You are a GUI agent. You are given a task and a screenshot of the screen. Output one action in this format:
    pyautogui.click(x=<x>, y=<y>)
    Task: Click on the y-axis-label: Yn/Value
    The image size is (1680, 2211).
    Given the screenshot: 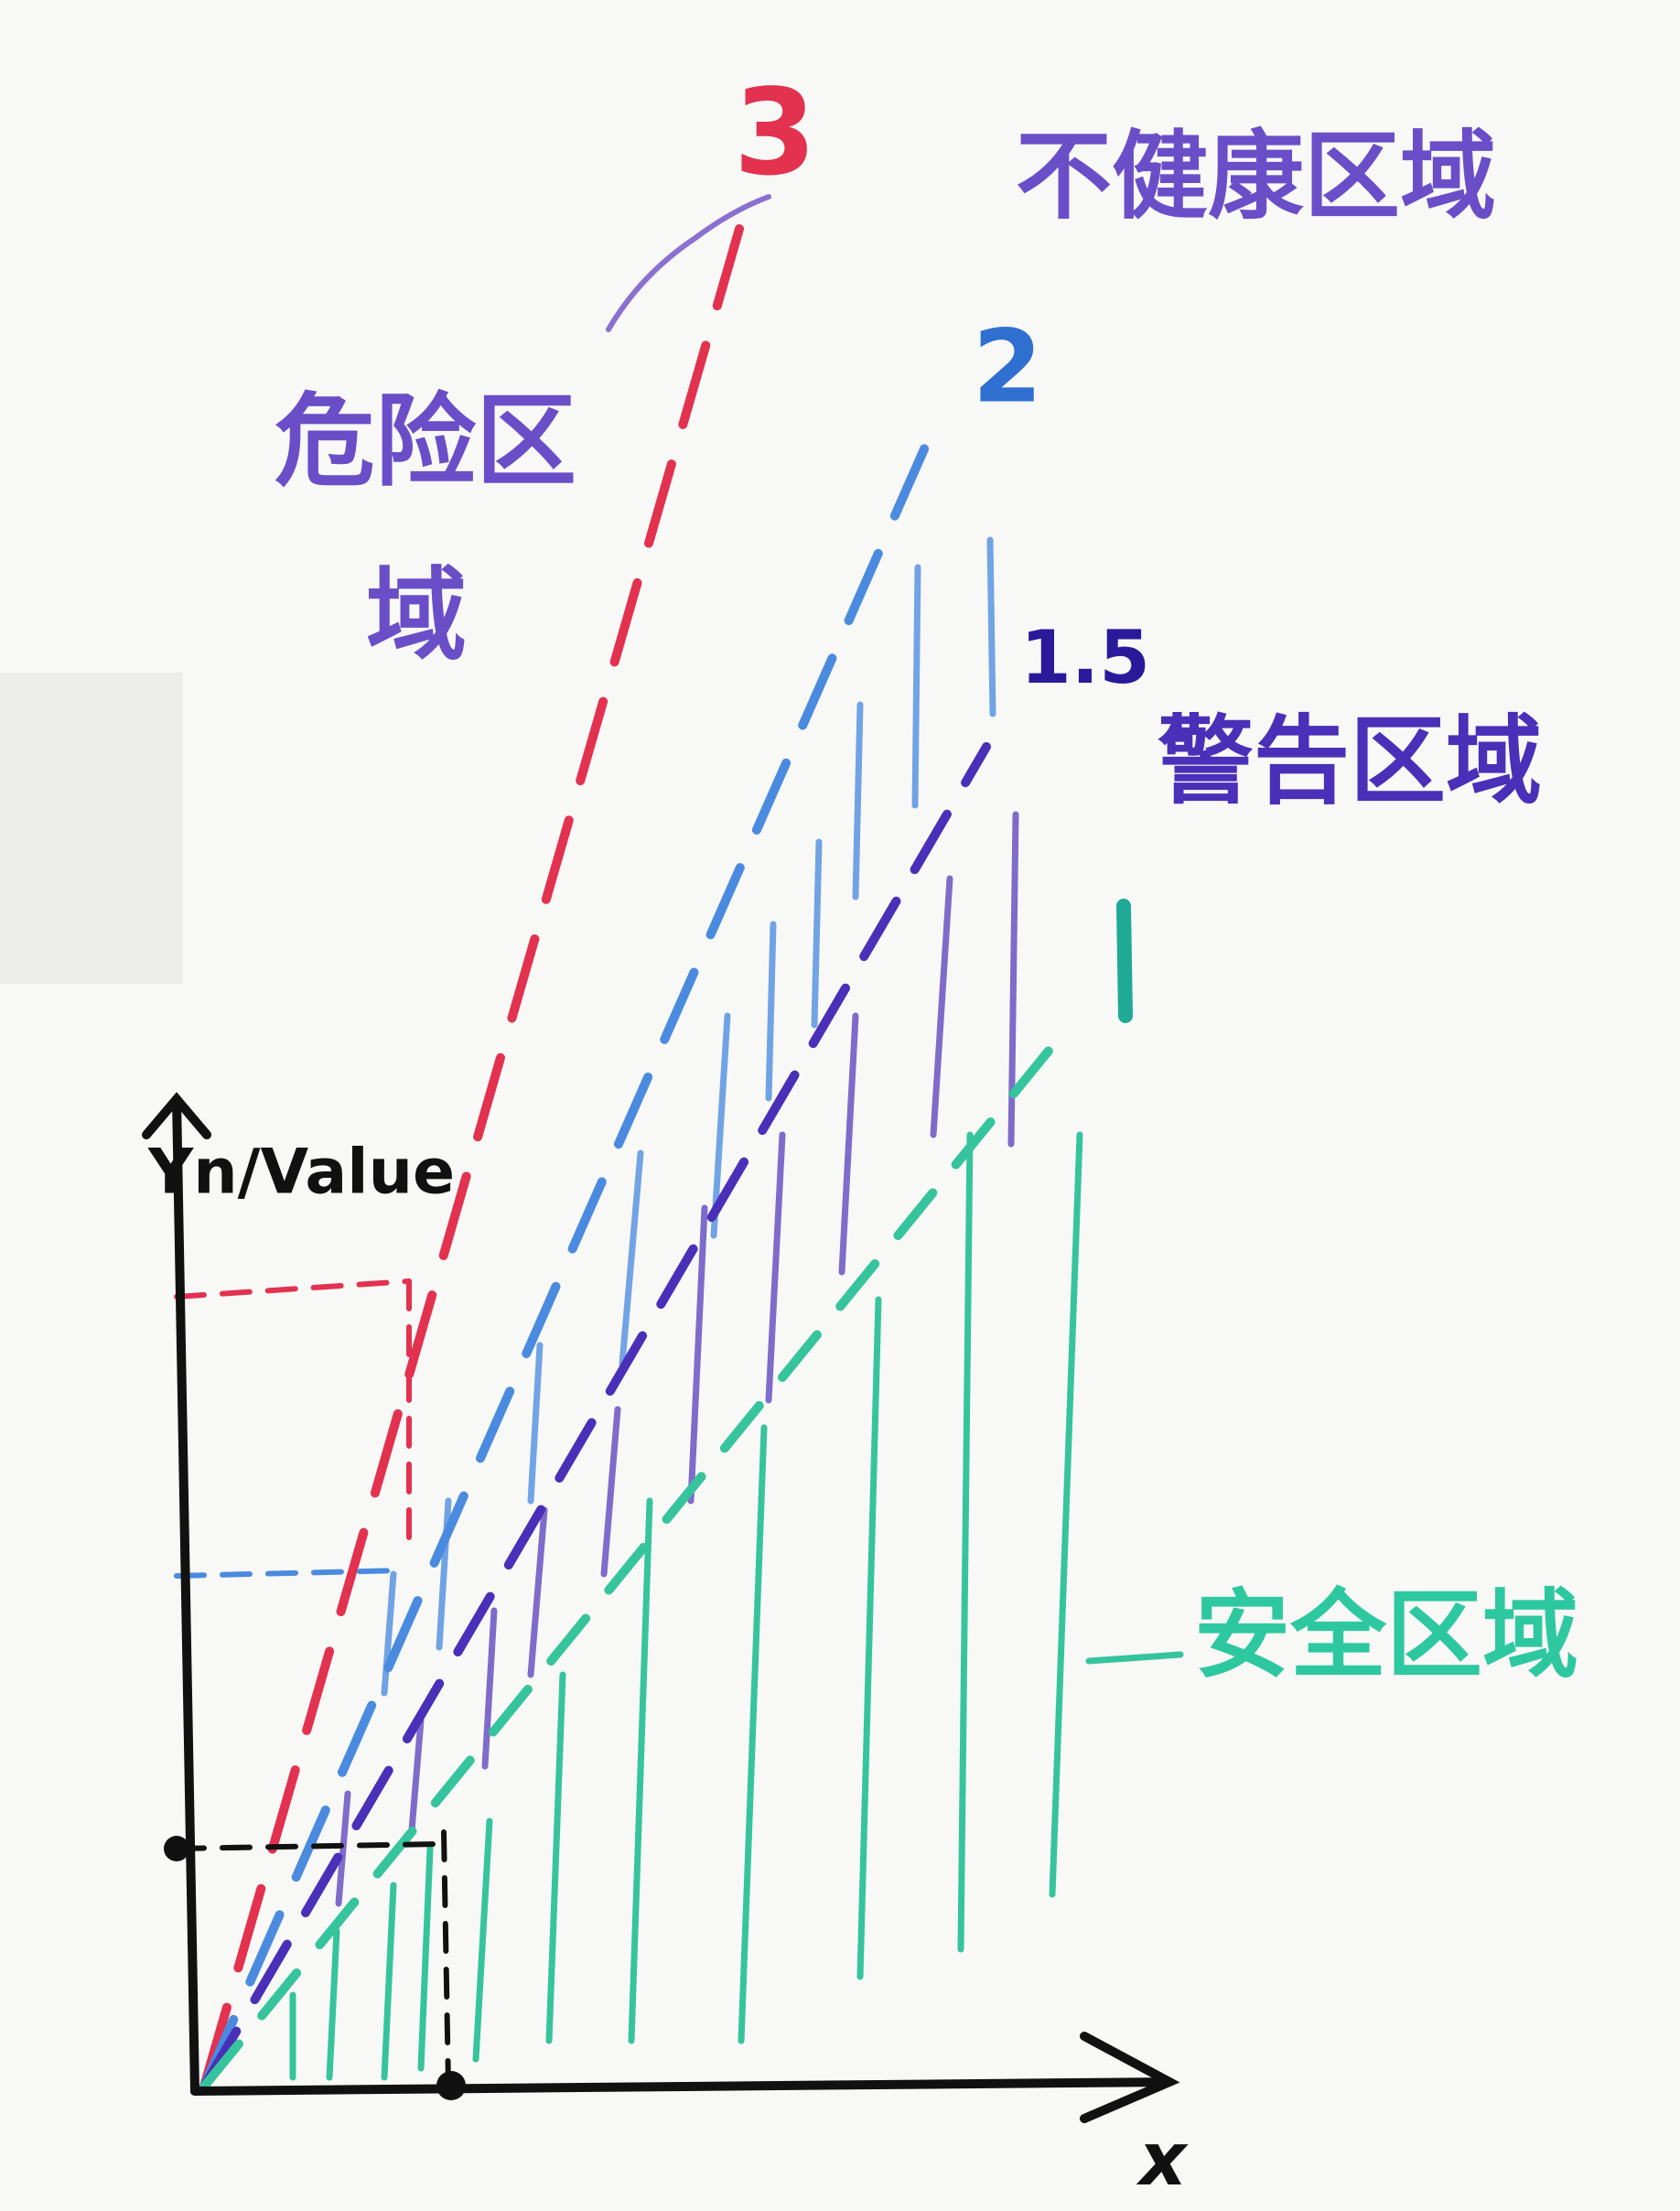 What is the action you would take?
    pyautogui.click(x=301, y=1173)
    